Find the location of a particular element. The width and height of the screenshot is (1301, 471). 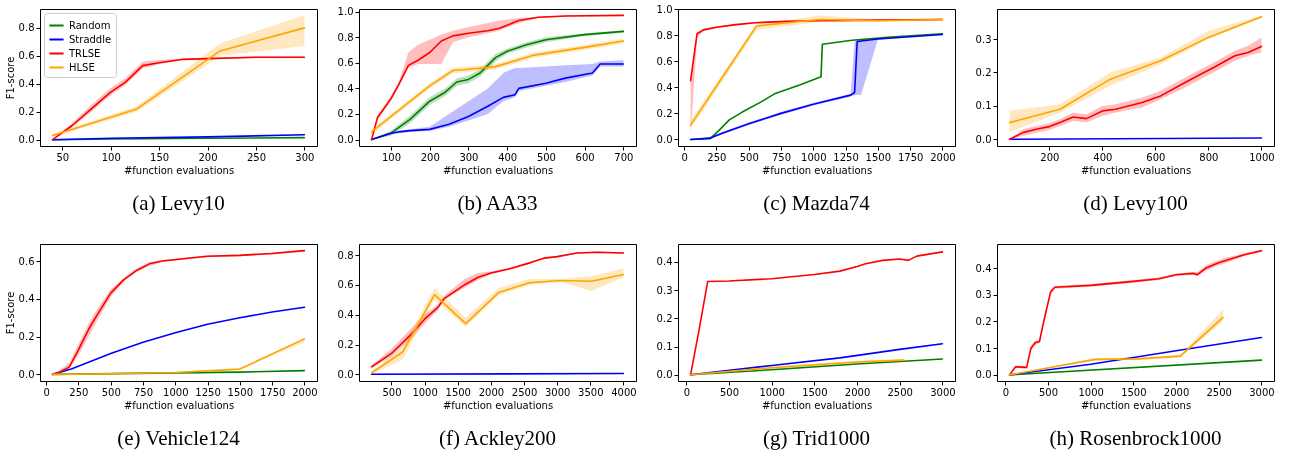

text: (c) Mazda74 is located at coordinates (817, 203).